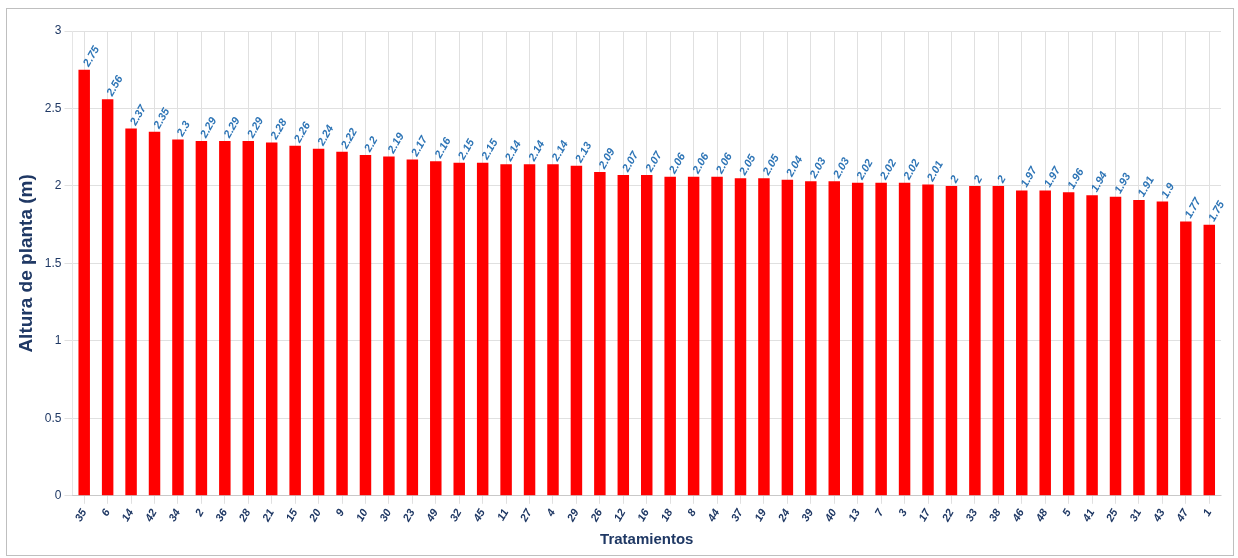  I want to click on x-tick-label: 38, so click(995, 514).